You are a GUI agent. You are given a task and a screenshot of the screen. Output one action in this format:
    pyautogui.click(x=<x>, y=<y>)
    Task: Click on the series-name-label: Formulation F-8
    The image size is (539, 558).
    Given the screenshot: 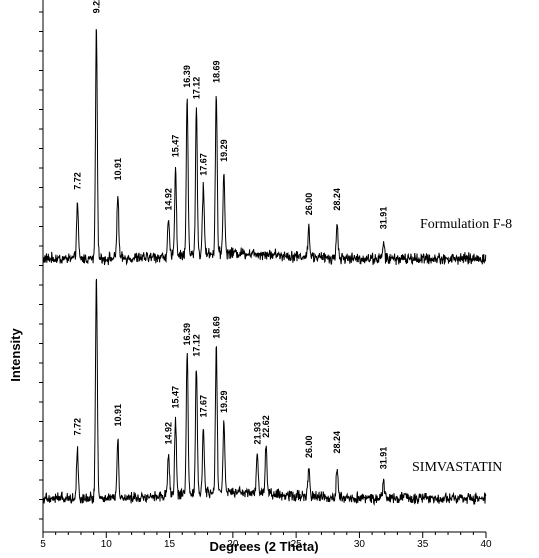 What is the action you would take?
    pyautogui.click(x=466, y=224)
    